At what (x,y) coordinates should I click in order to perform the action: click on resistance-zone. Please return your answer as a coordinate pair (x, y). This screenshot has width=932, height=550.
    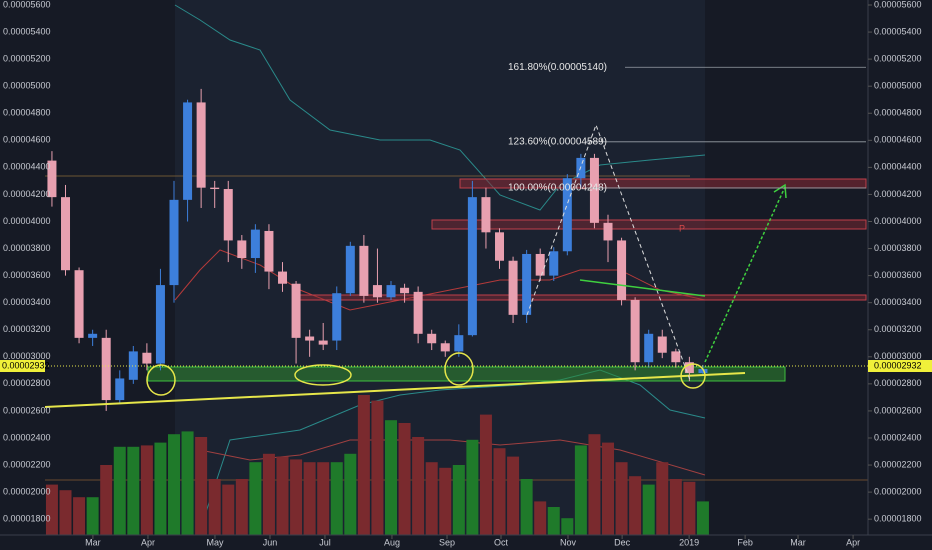
    Looking at the image, I should click on (649, 224).